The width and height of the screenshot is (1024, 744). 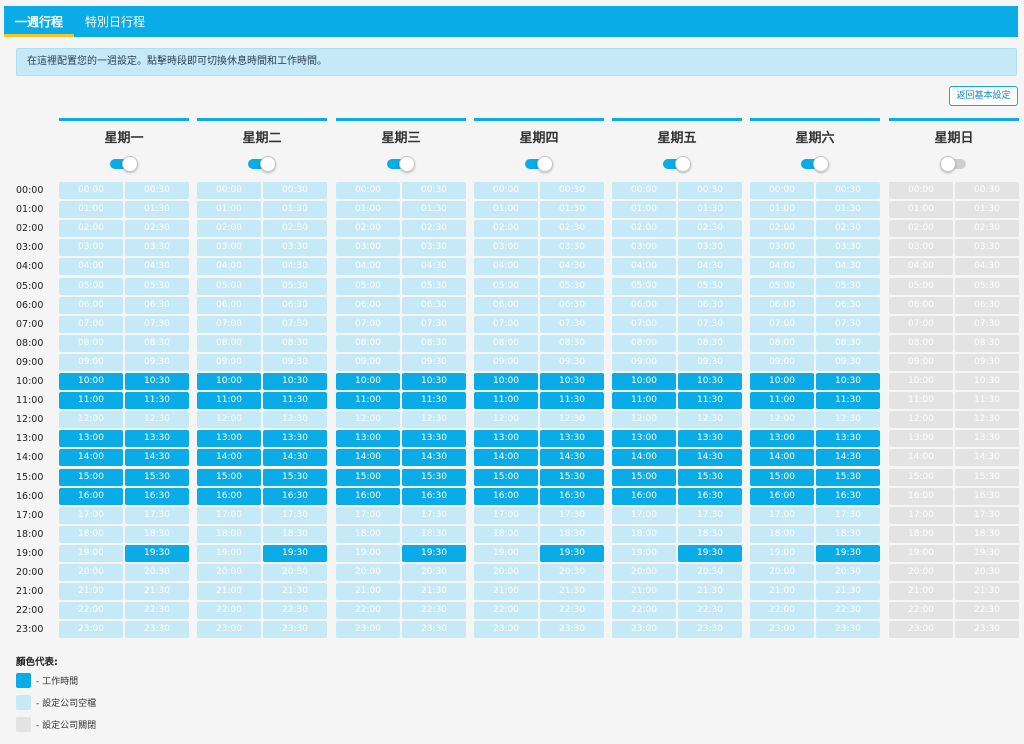 I want to click on time-slot: 19:00, so click(x=921, y=553).